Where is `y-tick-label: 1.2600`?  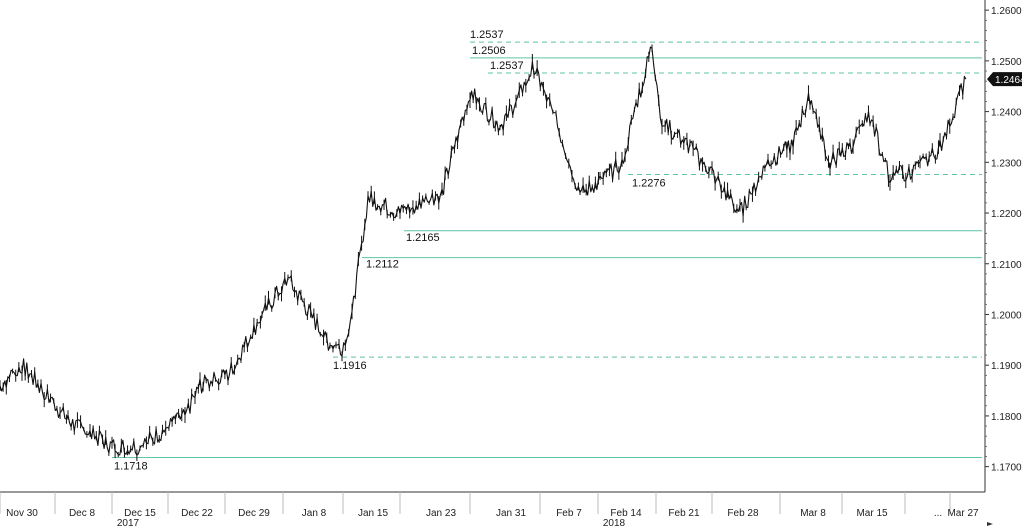 y-tick-label: 1.2600 is located at coordinates (1006, 11).